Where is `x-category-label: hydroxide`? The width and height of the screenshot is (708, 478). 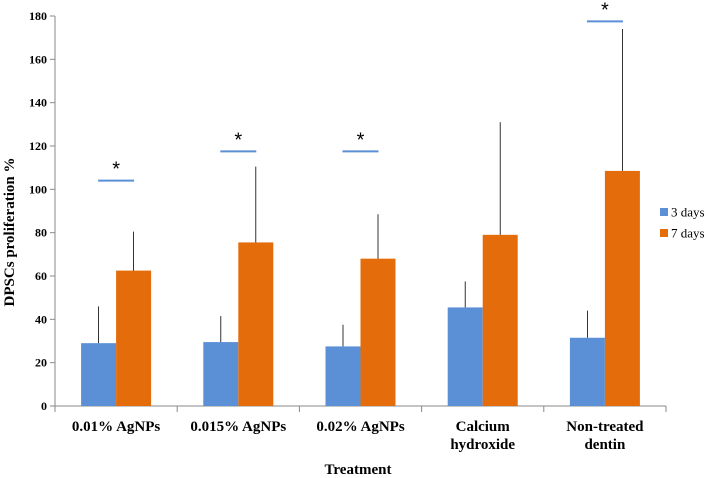
x-category-label: hydroxide is located at coordinates (482, 445).